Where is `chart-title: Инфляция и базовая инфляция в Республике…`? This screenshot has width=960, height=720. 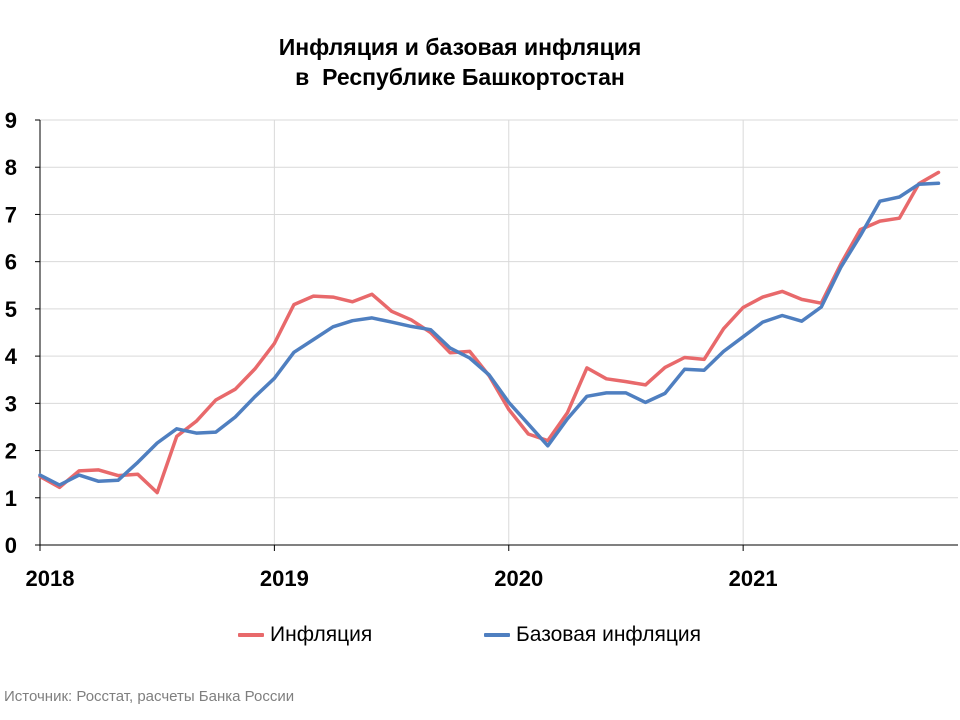 chart-title: Инфляция и базовая инфляция в Республике… is located at coordinates (460, 62).